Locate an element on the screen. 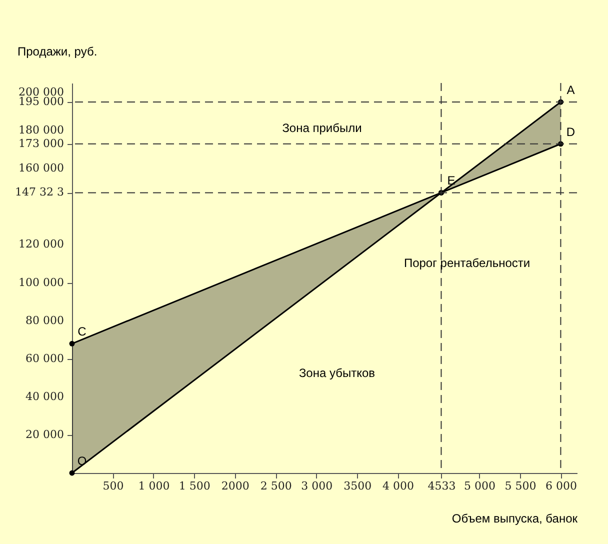  annotation: Зона прибыли is located at coordinates (322, 128).